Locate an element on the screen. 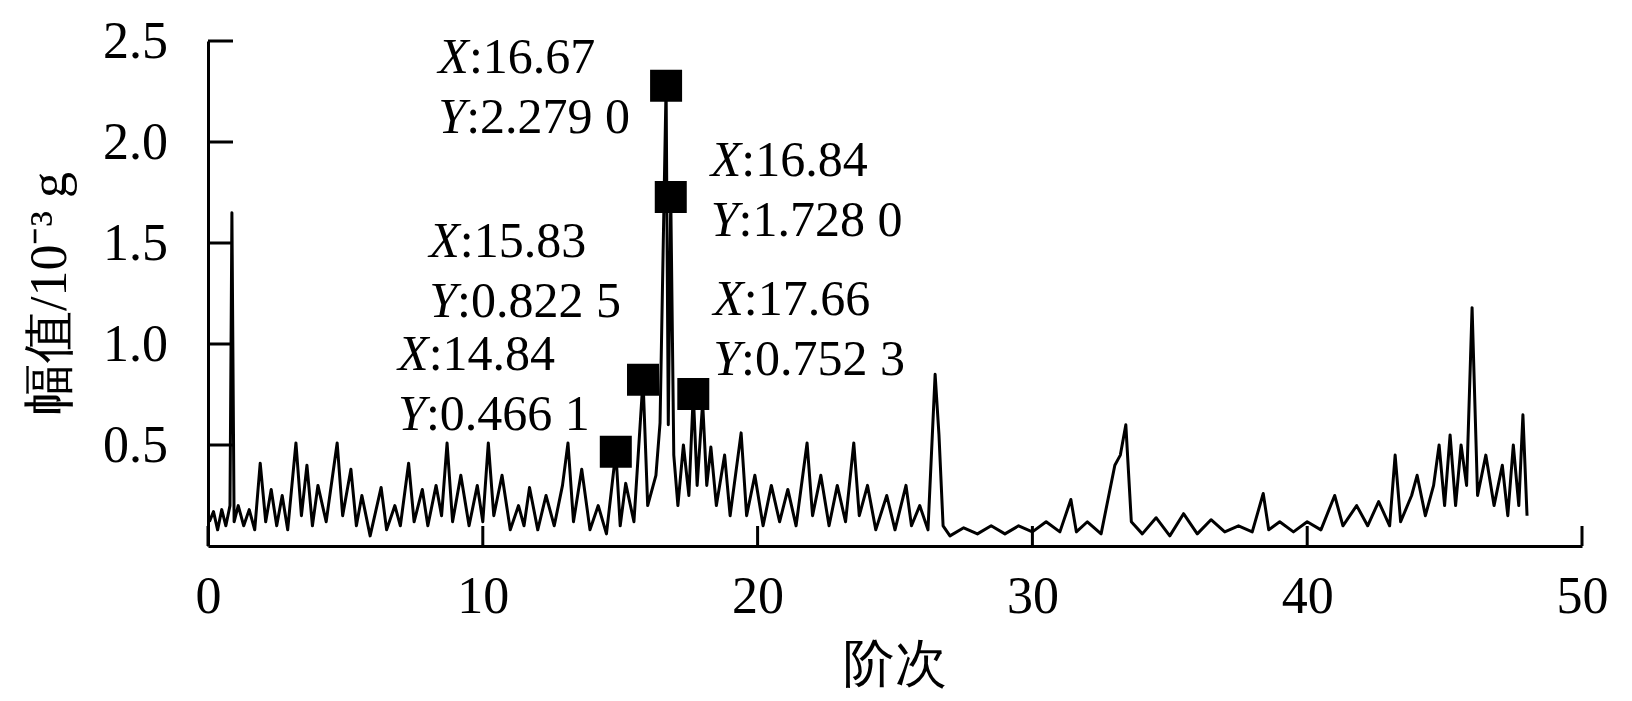 This screenshot has width=1632, height=701. y-tick-label: 1.0 is located at coordinates (135, 344).